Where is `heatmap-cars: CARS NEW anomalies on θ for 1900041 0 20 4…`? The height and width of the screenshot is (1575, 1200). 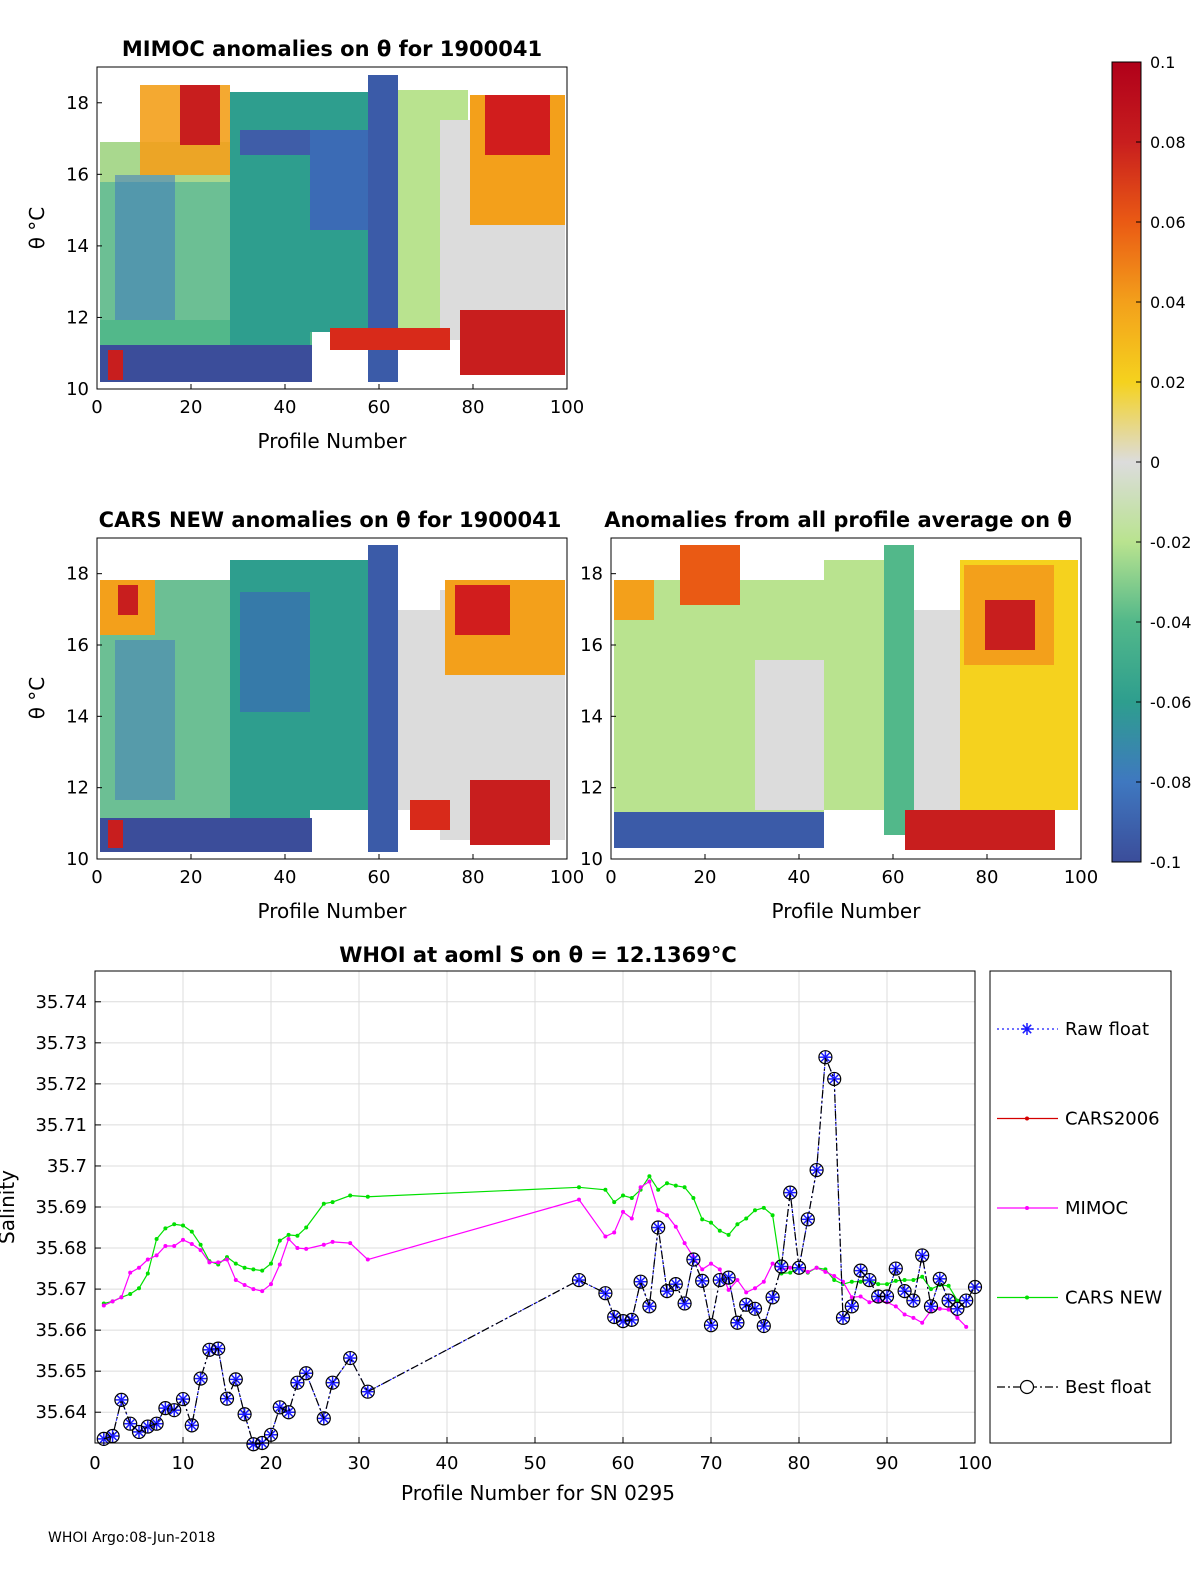
heatmap-cars: CARS NEW anomalies on θ for 1900041 0 20 4… is located at coordinates (304, 715).